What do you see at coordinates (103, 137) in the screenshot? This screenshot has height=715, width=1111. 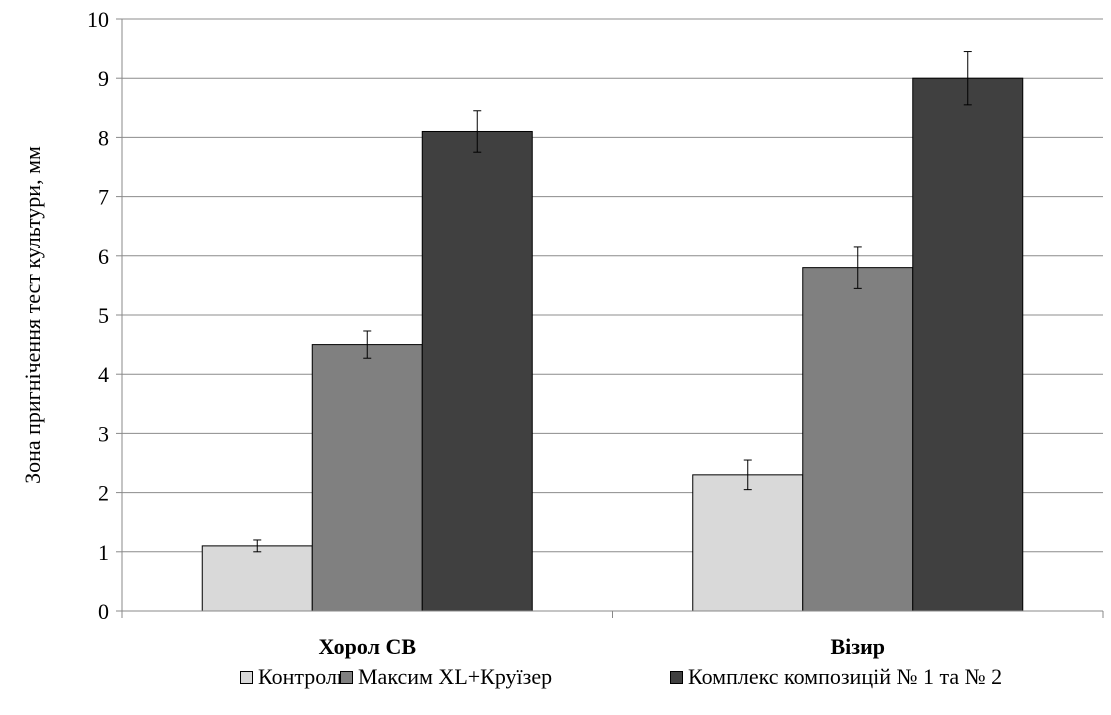 I see `y-tick-label: 8` at bounding box center [103, 137].